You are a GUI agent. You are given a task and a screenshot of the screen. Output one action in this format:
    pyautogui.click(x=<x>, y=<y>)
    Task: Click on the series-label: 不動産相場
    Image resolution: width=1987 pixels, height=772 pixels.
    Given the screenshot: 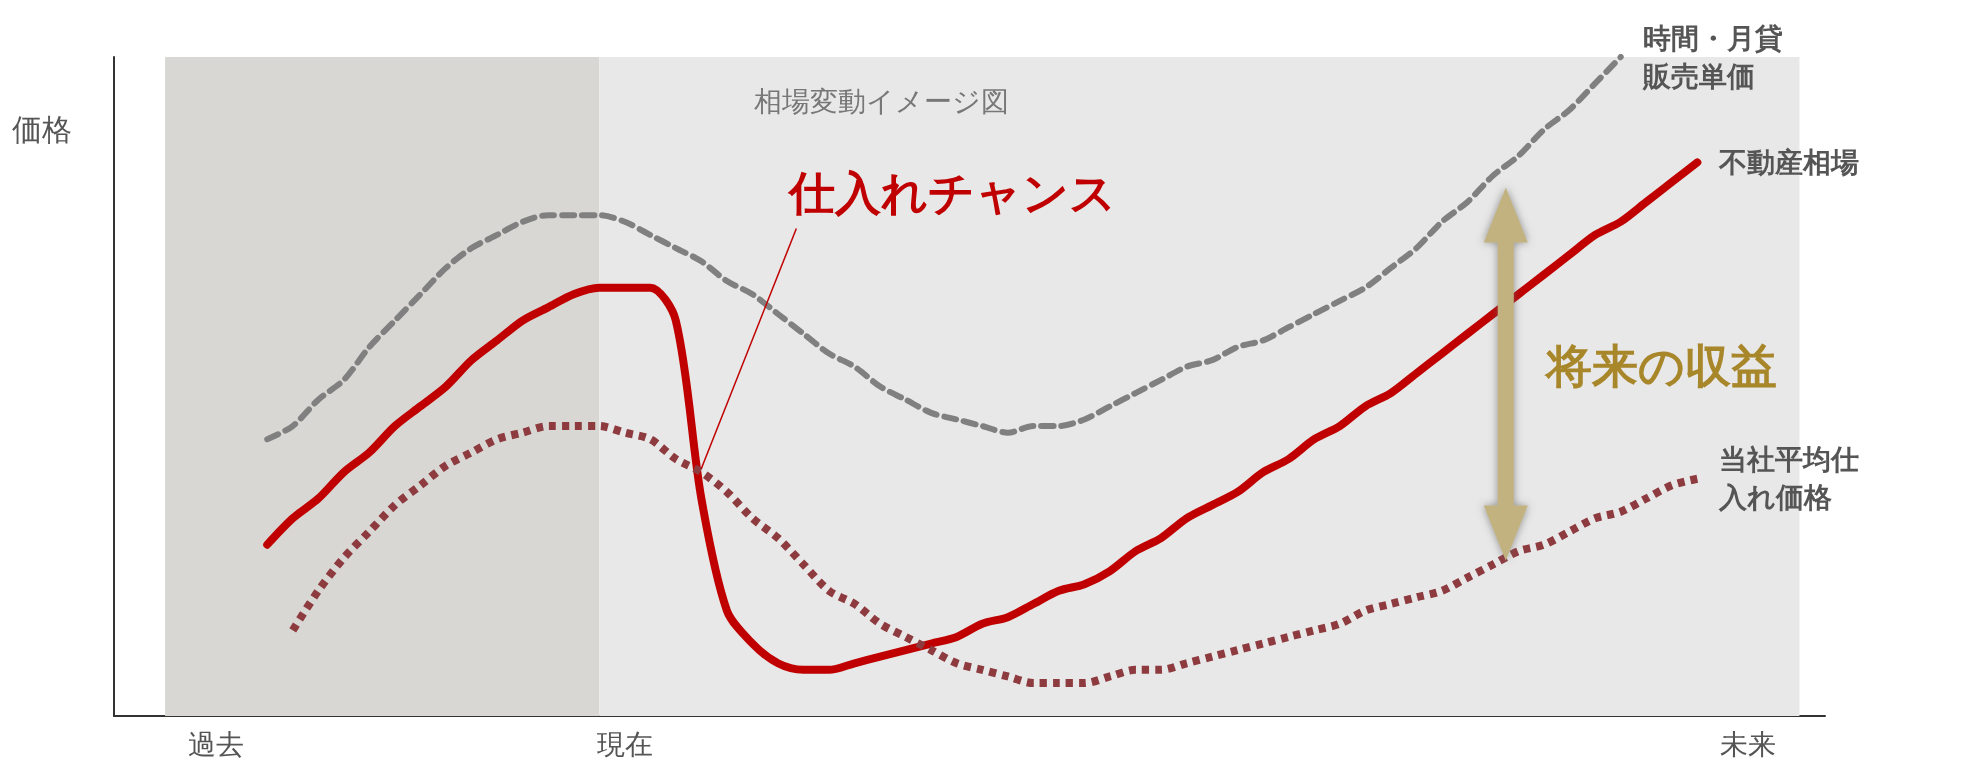 What is the action you would take?
    pyautogui.click(x=1789, y=162)
    